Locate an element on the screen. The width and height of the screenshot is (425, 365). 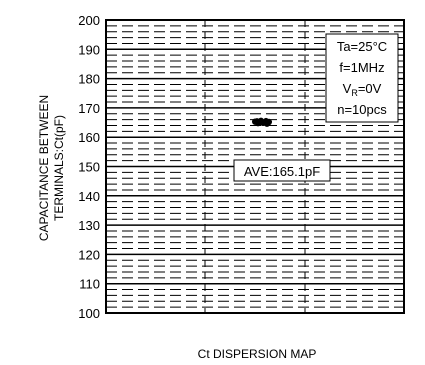
data-points is located at coordinates (262, 122).